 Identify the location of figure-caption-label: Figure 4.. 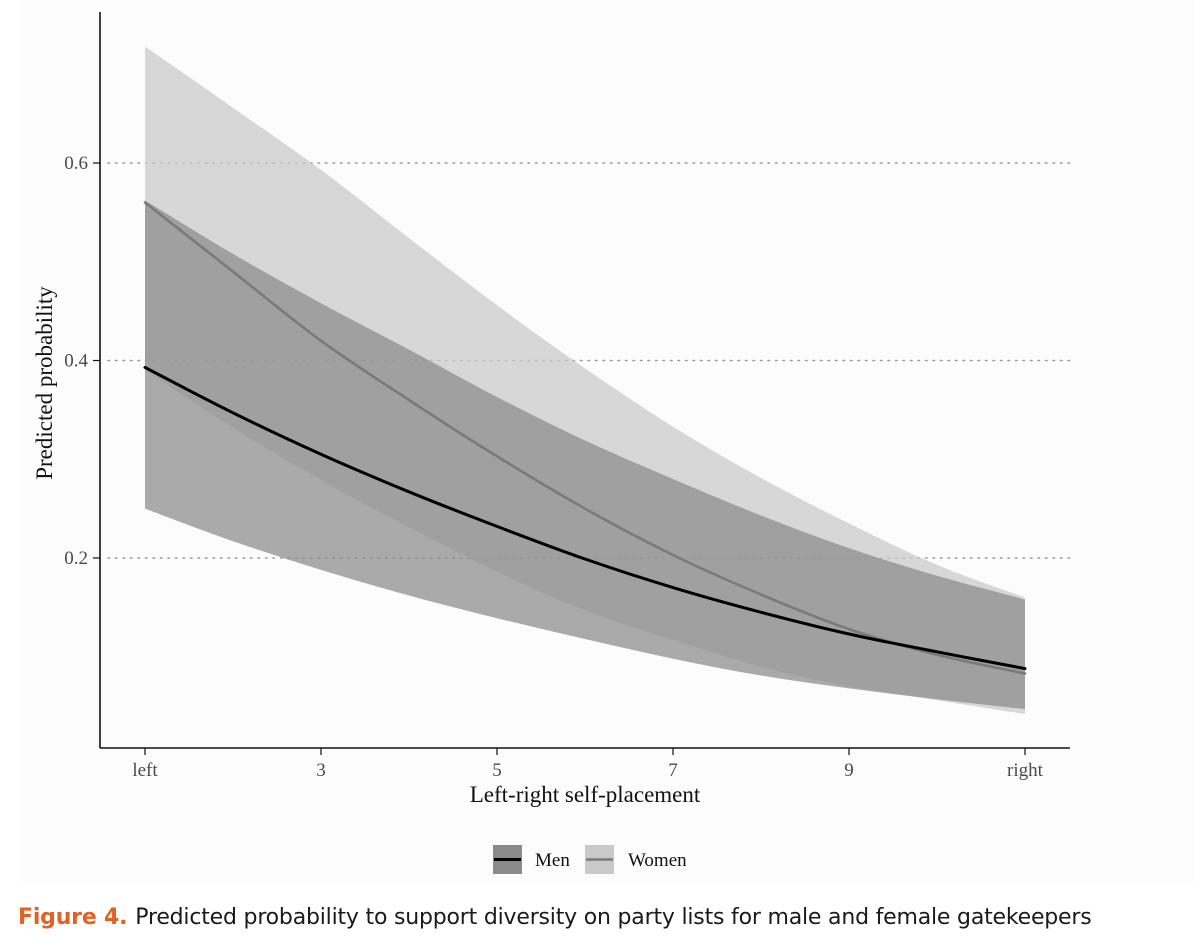
(73, 917).